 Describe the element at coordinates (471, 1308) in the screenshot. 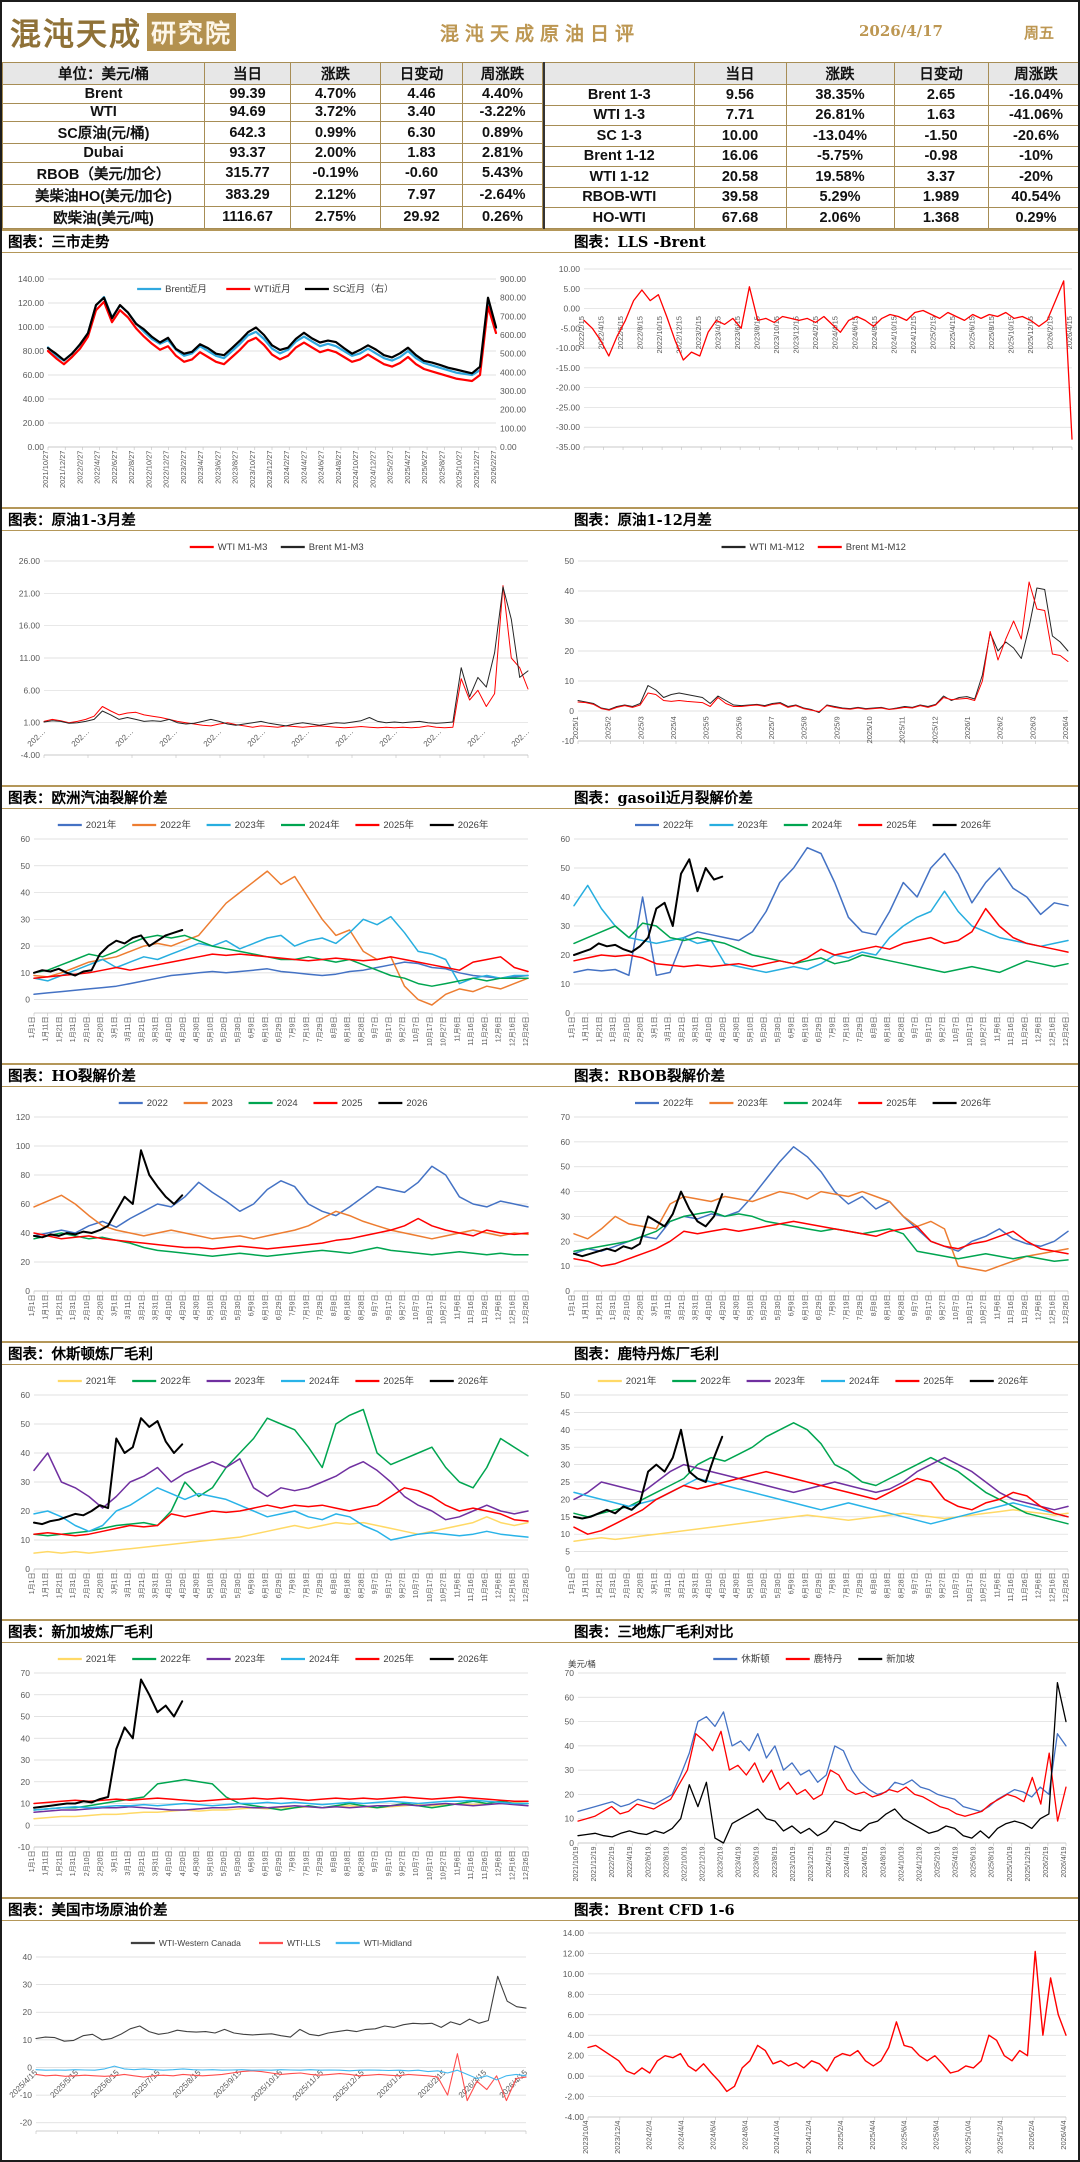

I see `svg-text: 11月16日` at that location.